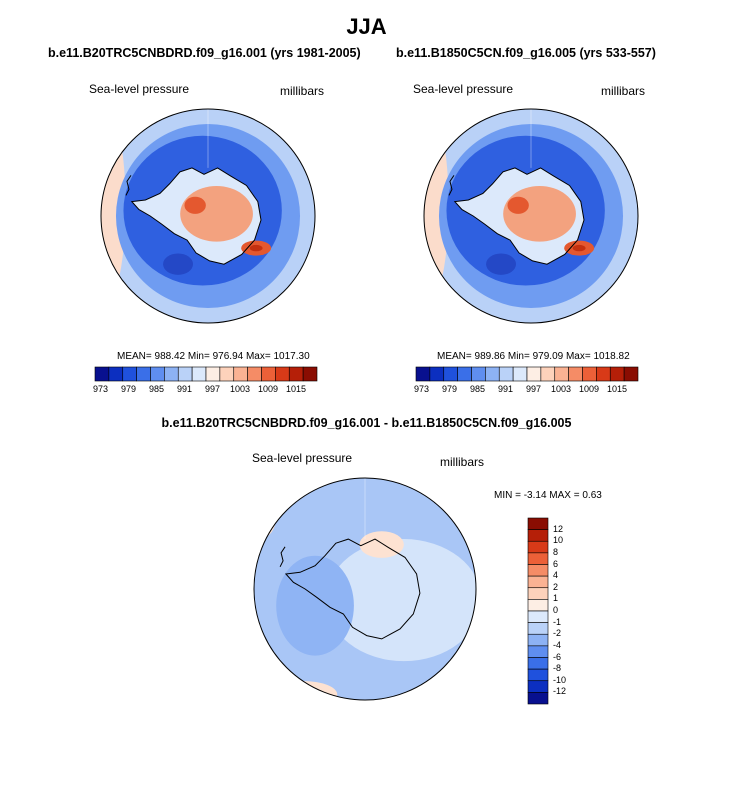 The height and width of the screenshot is (796, 733). I want to click on diff-colorbar-tick: 6, so click(556, 563).